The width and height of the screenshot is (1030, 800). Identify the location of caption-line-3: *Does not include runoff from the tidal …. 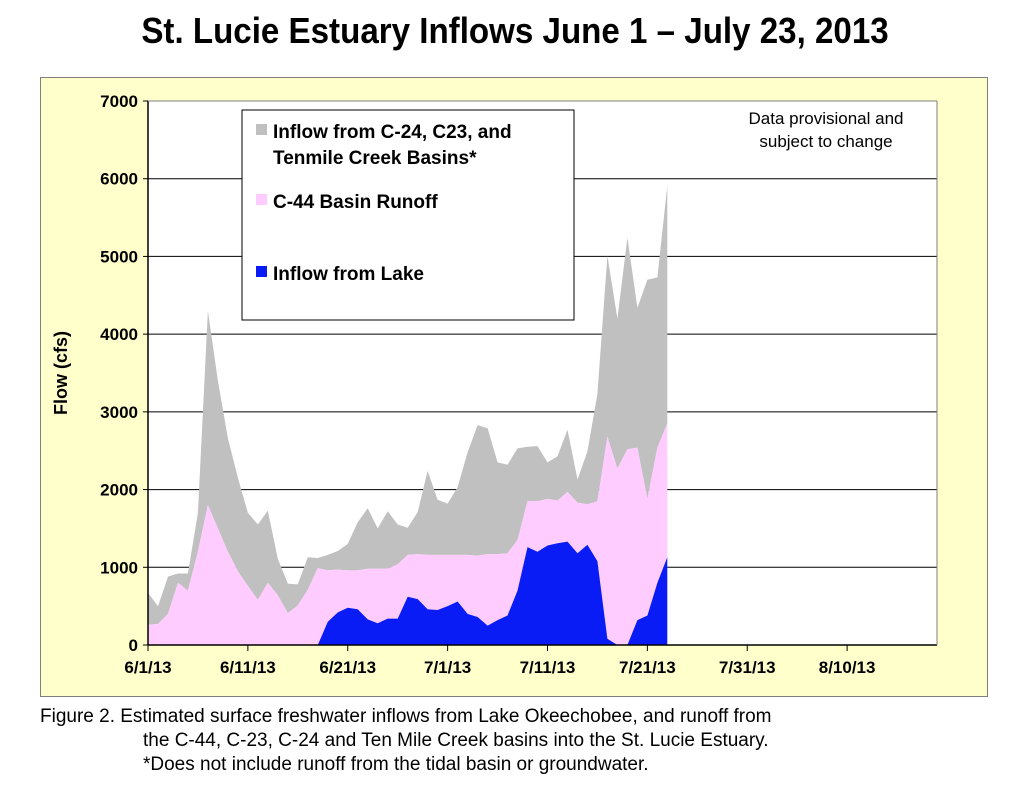
(396, 764).